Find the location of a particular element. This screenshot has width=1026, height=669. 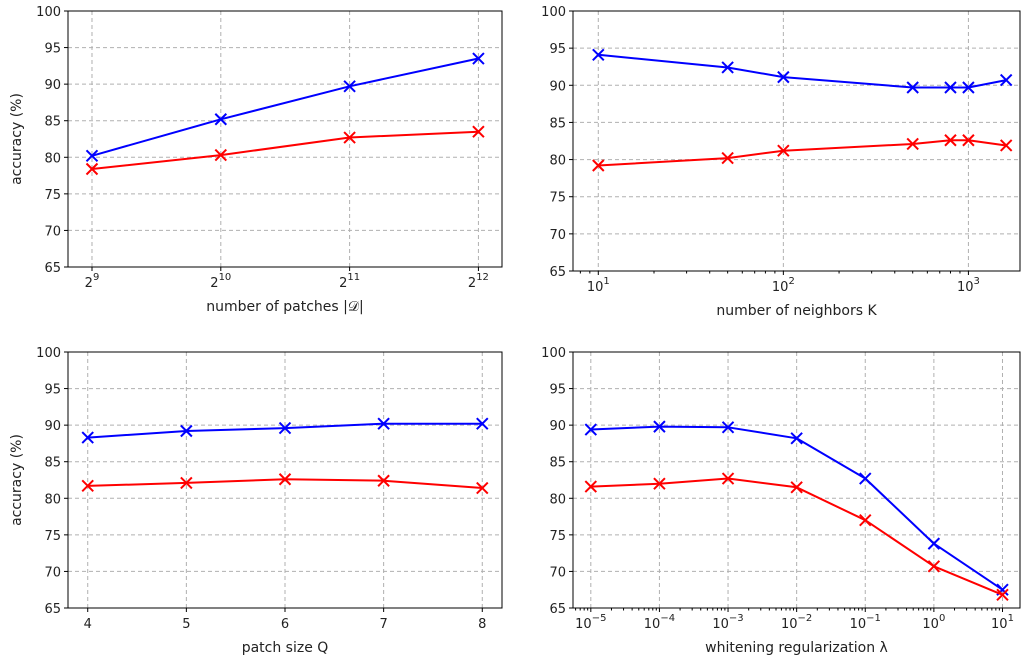

x-tick-base: 6 is located at coordinates (285, 624).